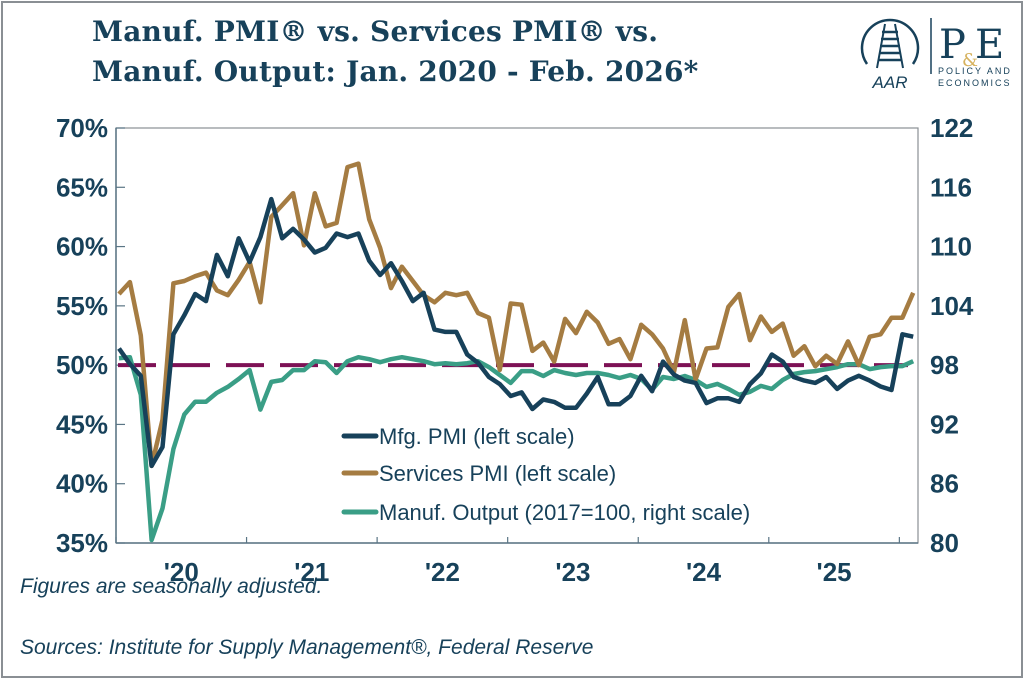 This screenshot has width=1024, height=679. Describe the element at coordinates (82, 543) in the screenshot. I see `left-tick-label: 35%` at that location.